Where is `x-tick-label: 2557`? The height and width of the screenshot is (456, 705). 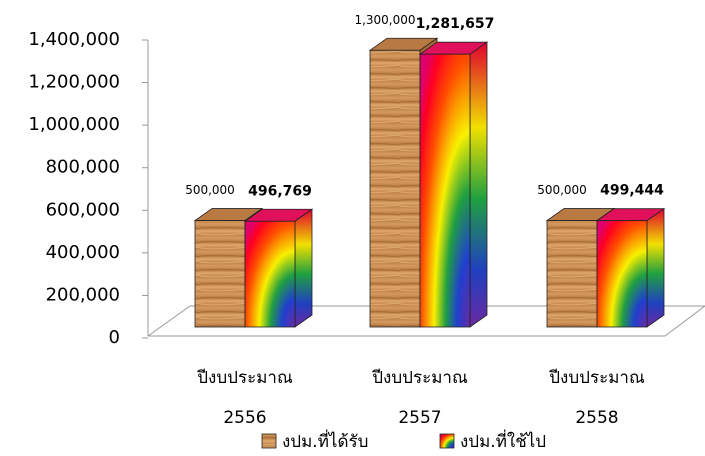 x-tick-label: 2557 is located at coordinates (419, 418).